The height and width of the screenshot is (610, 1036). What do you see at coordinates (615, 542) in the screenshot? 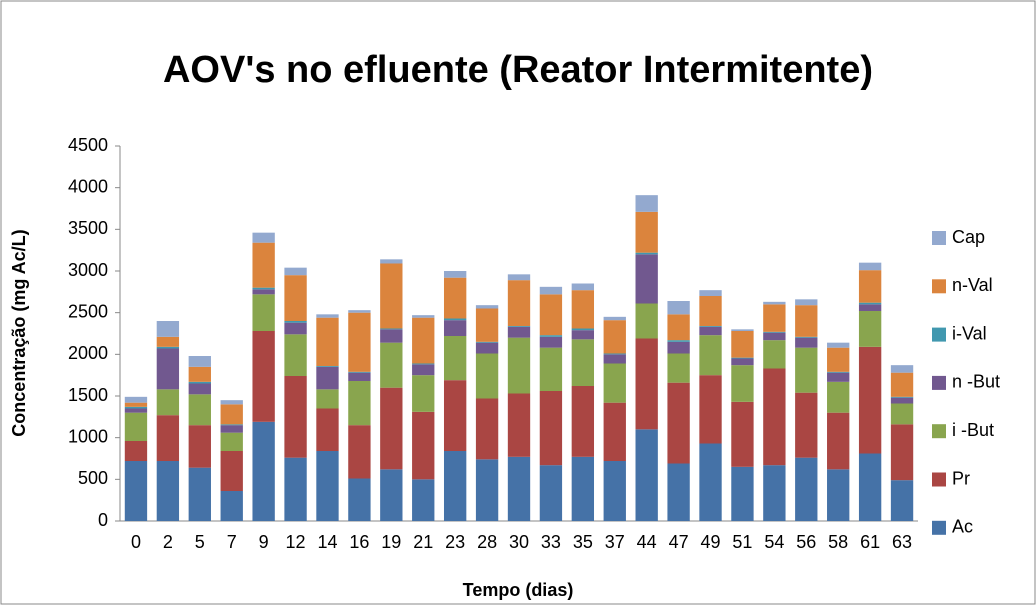
I see `x-tick-label: 37` at bounding box center [615, 542].